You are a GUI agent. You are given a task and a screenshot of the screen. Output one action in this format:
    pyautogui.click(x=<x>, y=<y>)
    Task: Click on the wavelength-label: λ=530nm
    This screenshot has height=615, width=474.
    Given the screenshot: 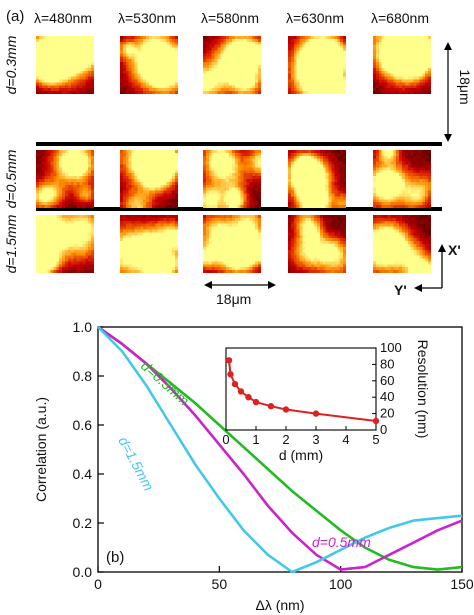 What is the action you would take?
    pyautogui.click(x=147, y=18)
    